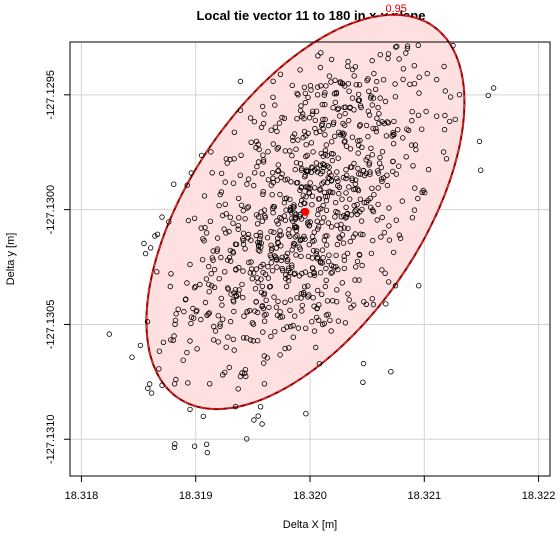 This screenshot has width=560, height=536. What do you see at coordinates (51, 95) in the screenshot?
I see `y-tick-label-0: -127.1295` at bounding box center [51, 95].